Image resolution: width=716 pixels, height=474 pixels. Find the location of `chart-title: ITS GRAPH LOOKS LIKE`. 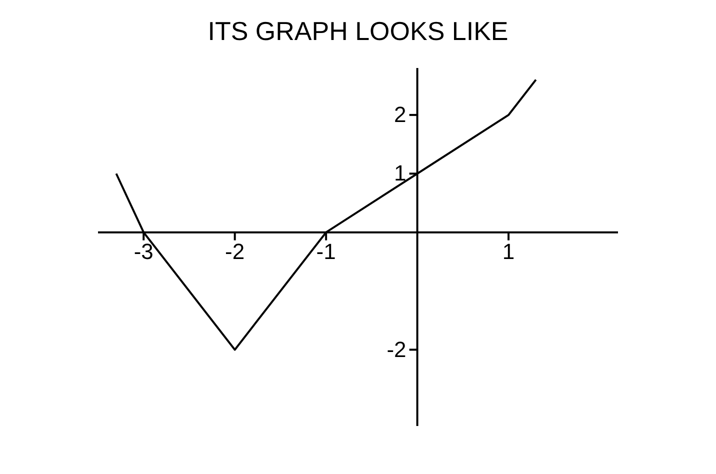

chart-title: ITS GRAPH LOOKS LIKE is located at coordinates (358, 31).